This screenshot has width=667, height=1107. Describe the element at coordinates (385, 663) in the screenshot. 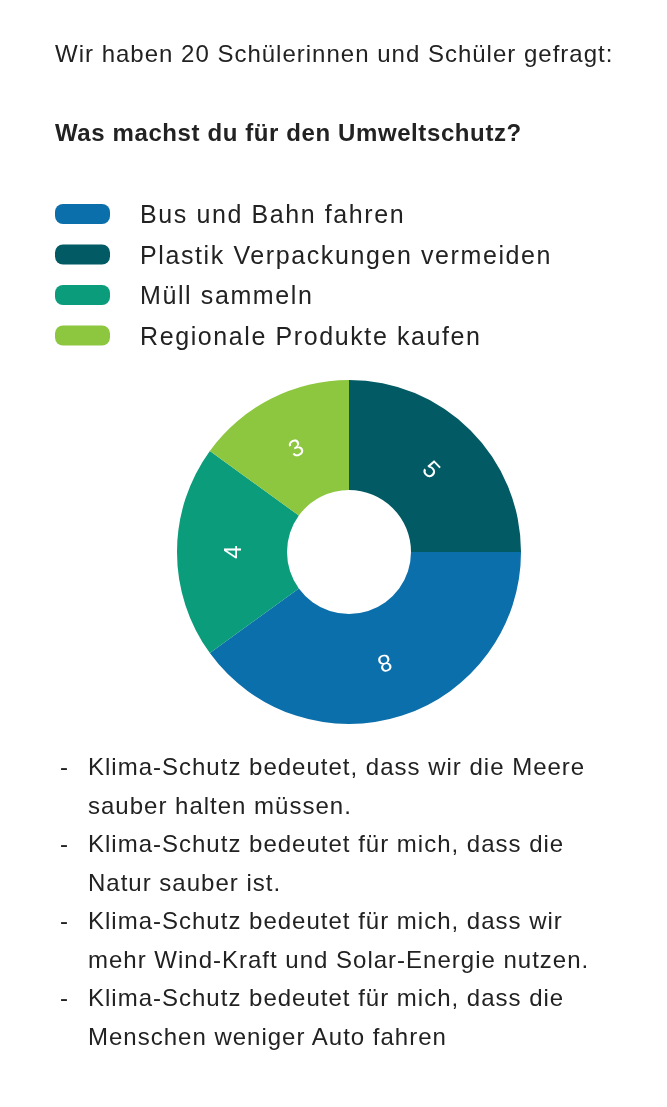

I see `data-label: 8` at that location.